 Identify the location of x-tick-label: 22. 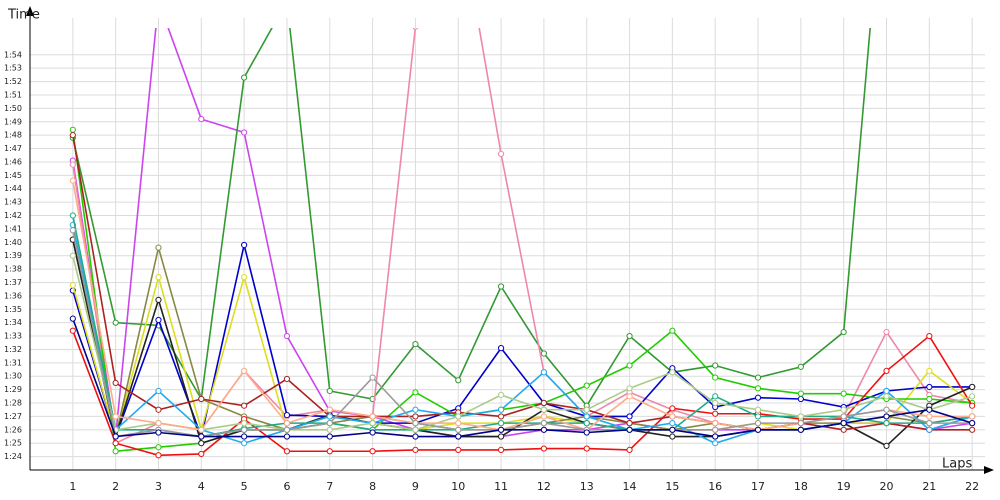
(972, 486).